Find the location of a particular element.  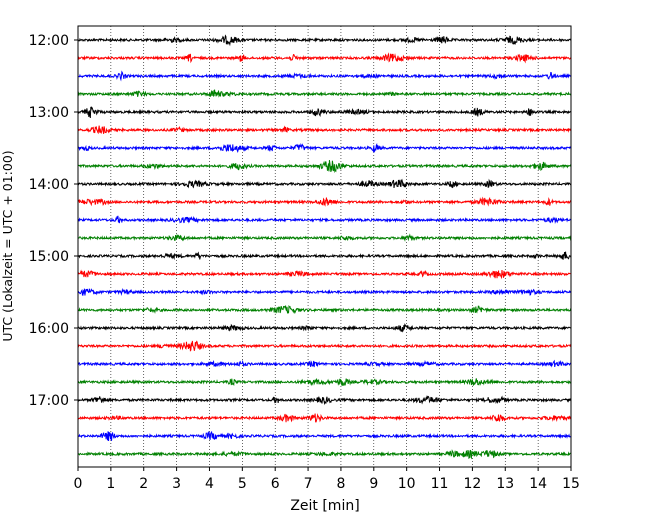

y-tick-label: 13:00 is located at coordinates (49, 113).